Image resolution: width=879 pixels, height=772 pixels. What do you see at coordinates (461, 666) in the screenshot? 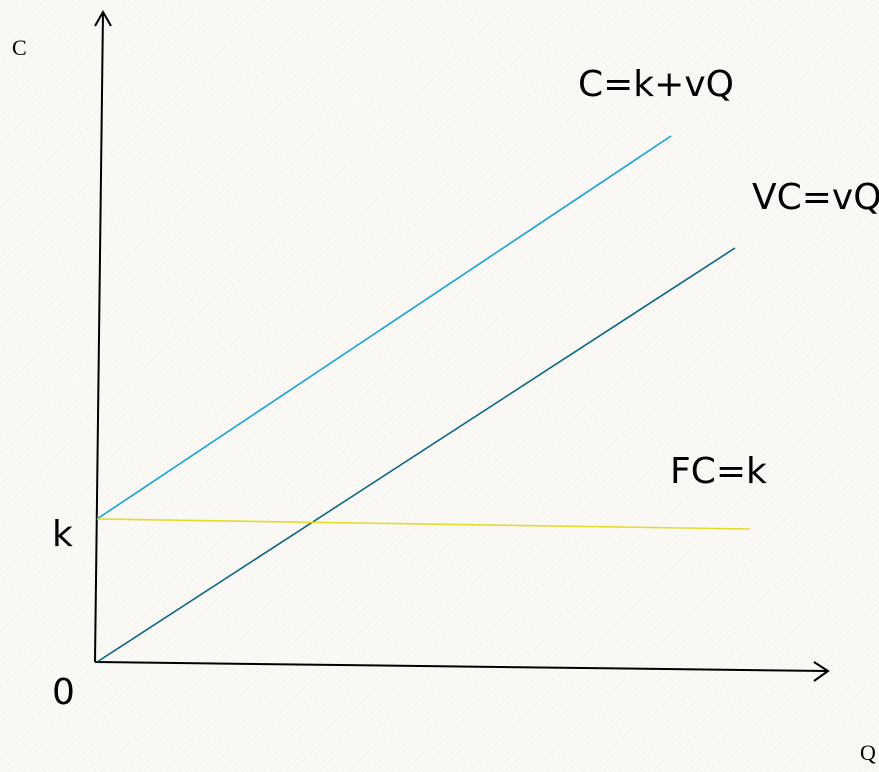
I see `x-axis` at bounding box center [461, 666].